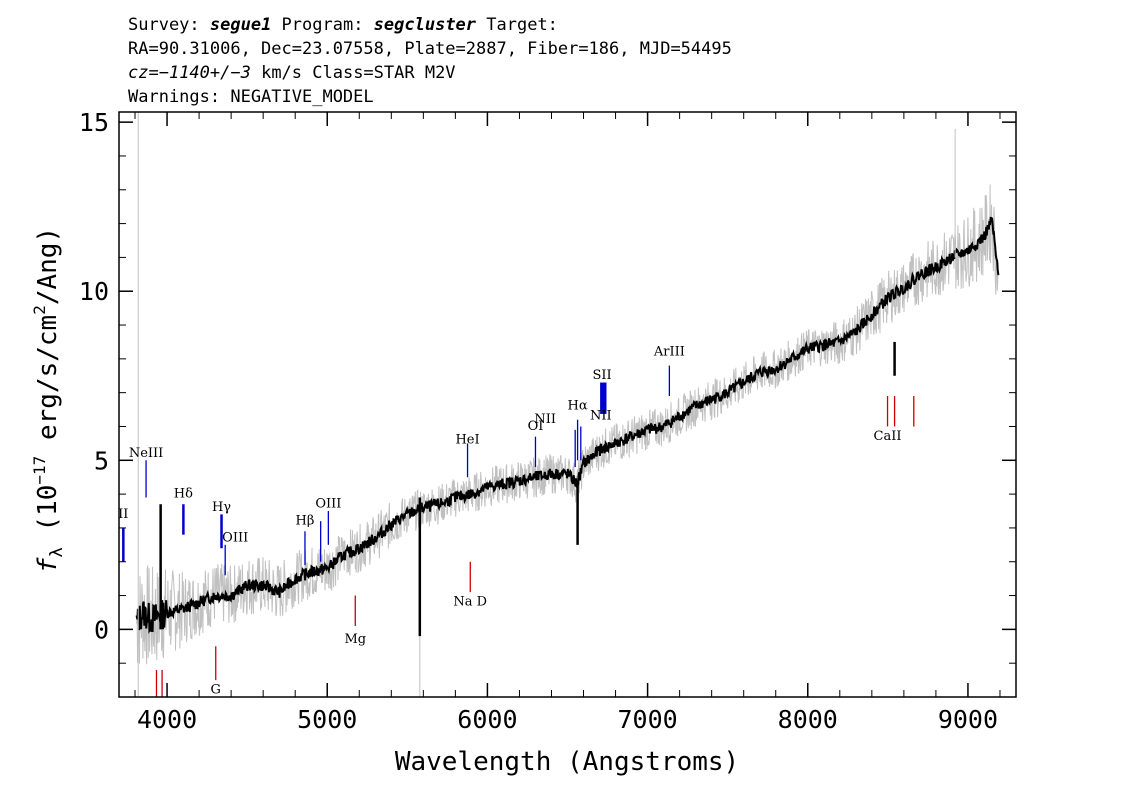 Image resolution: width=1134 pixels, height=810 pixels. Describe the element at coordinates (48, 266) in the screenshot. I see `y-label-end: /Ang)` at that location.